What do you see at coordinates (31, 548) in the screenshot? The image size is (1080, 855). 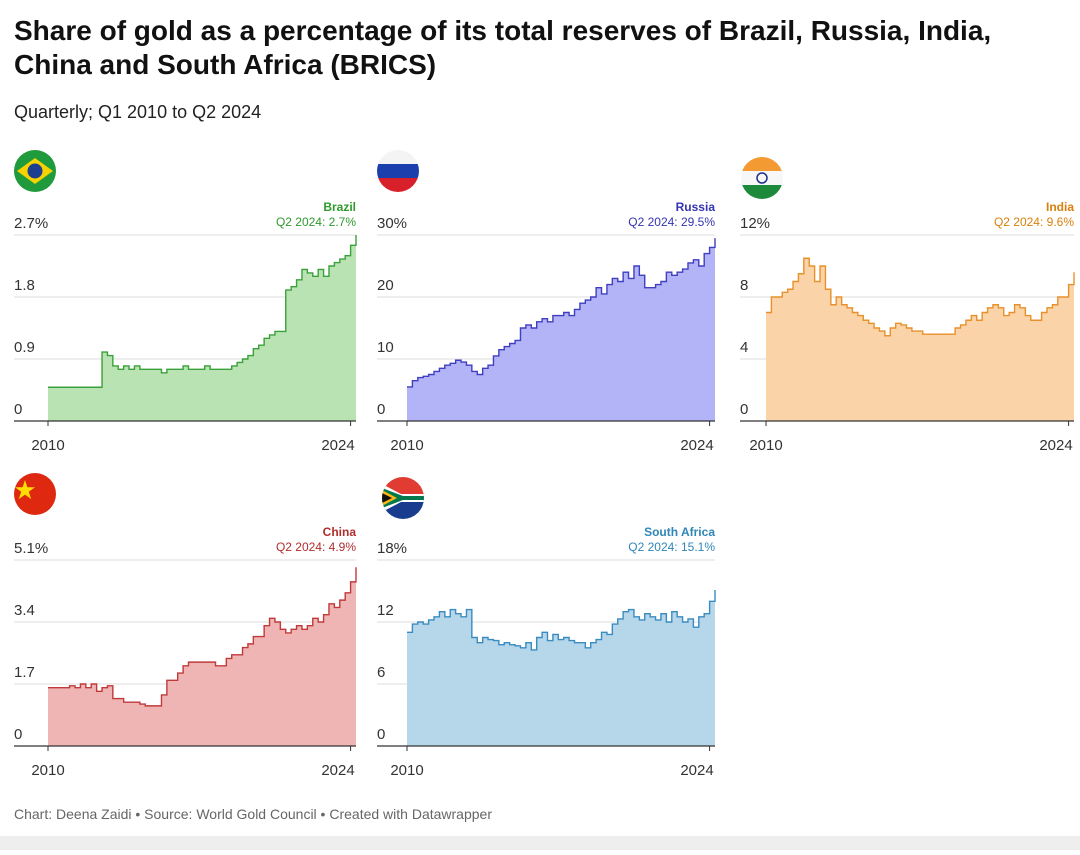 I see `y-tick-label: 5.1%` at bounding box center [31, 548].